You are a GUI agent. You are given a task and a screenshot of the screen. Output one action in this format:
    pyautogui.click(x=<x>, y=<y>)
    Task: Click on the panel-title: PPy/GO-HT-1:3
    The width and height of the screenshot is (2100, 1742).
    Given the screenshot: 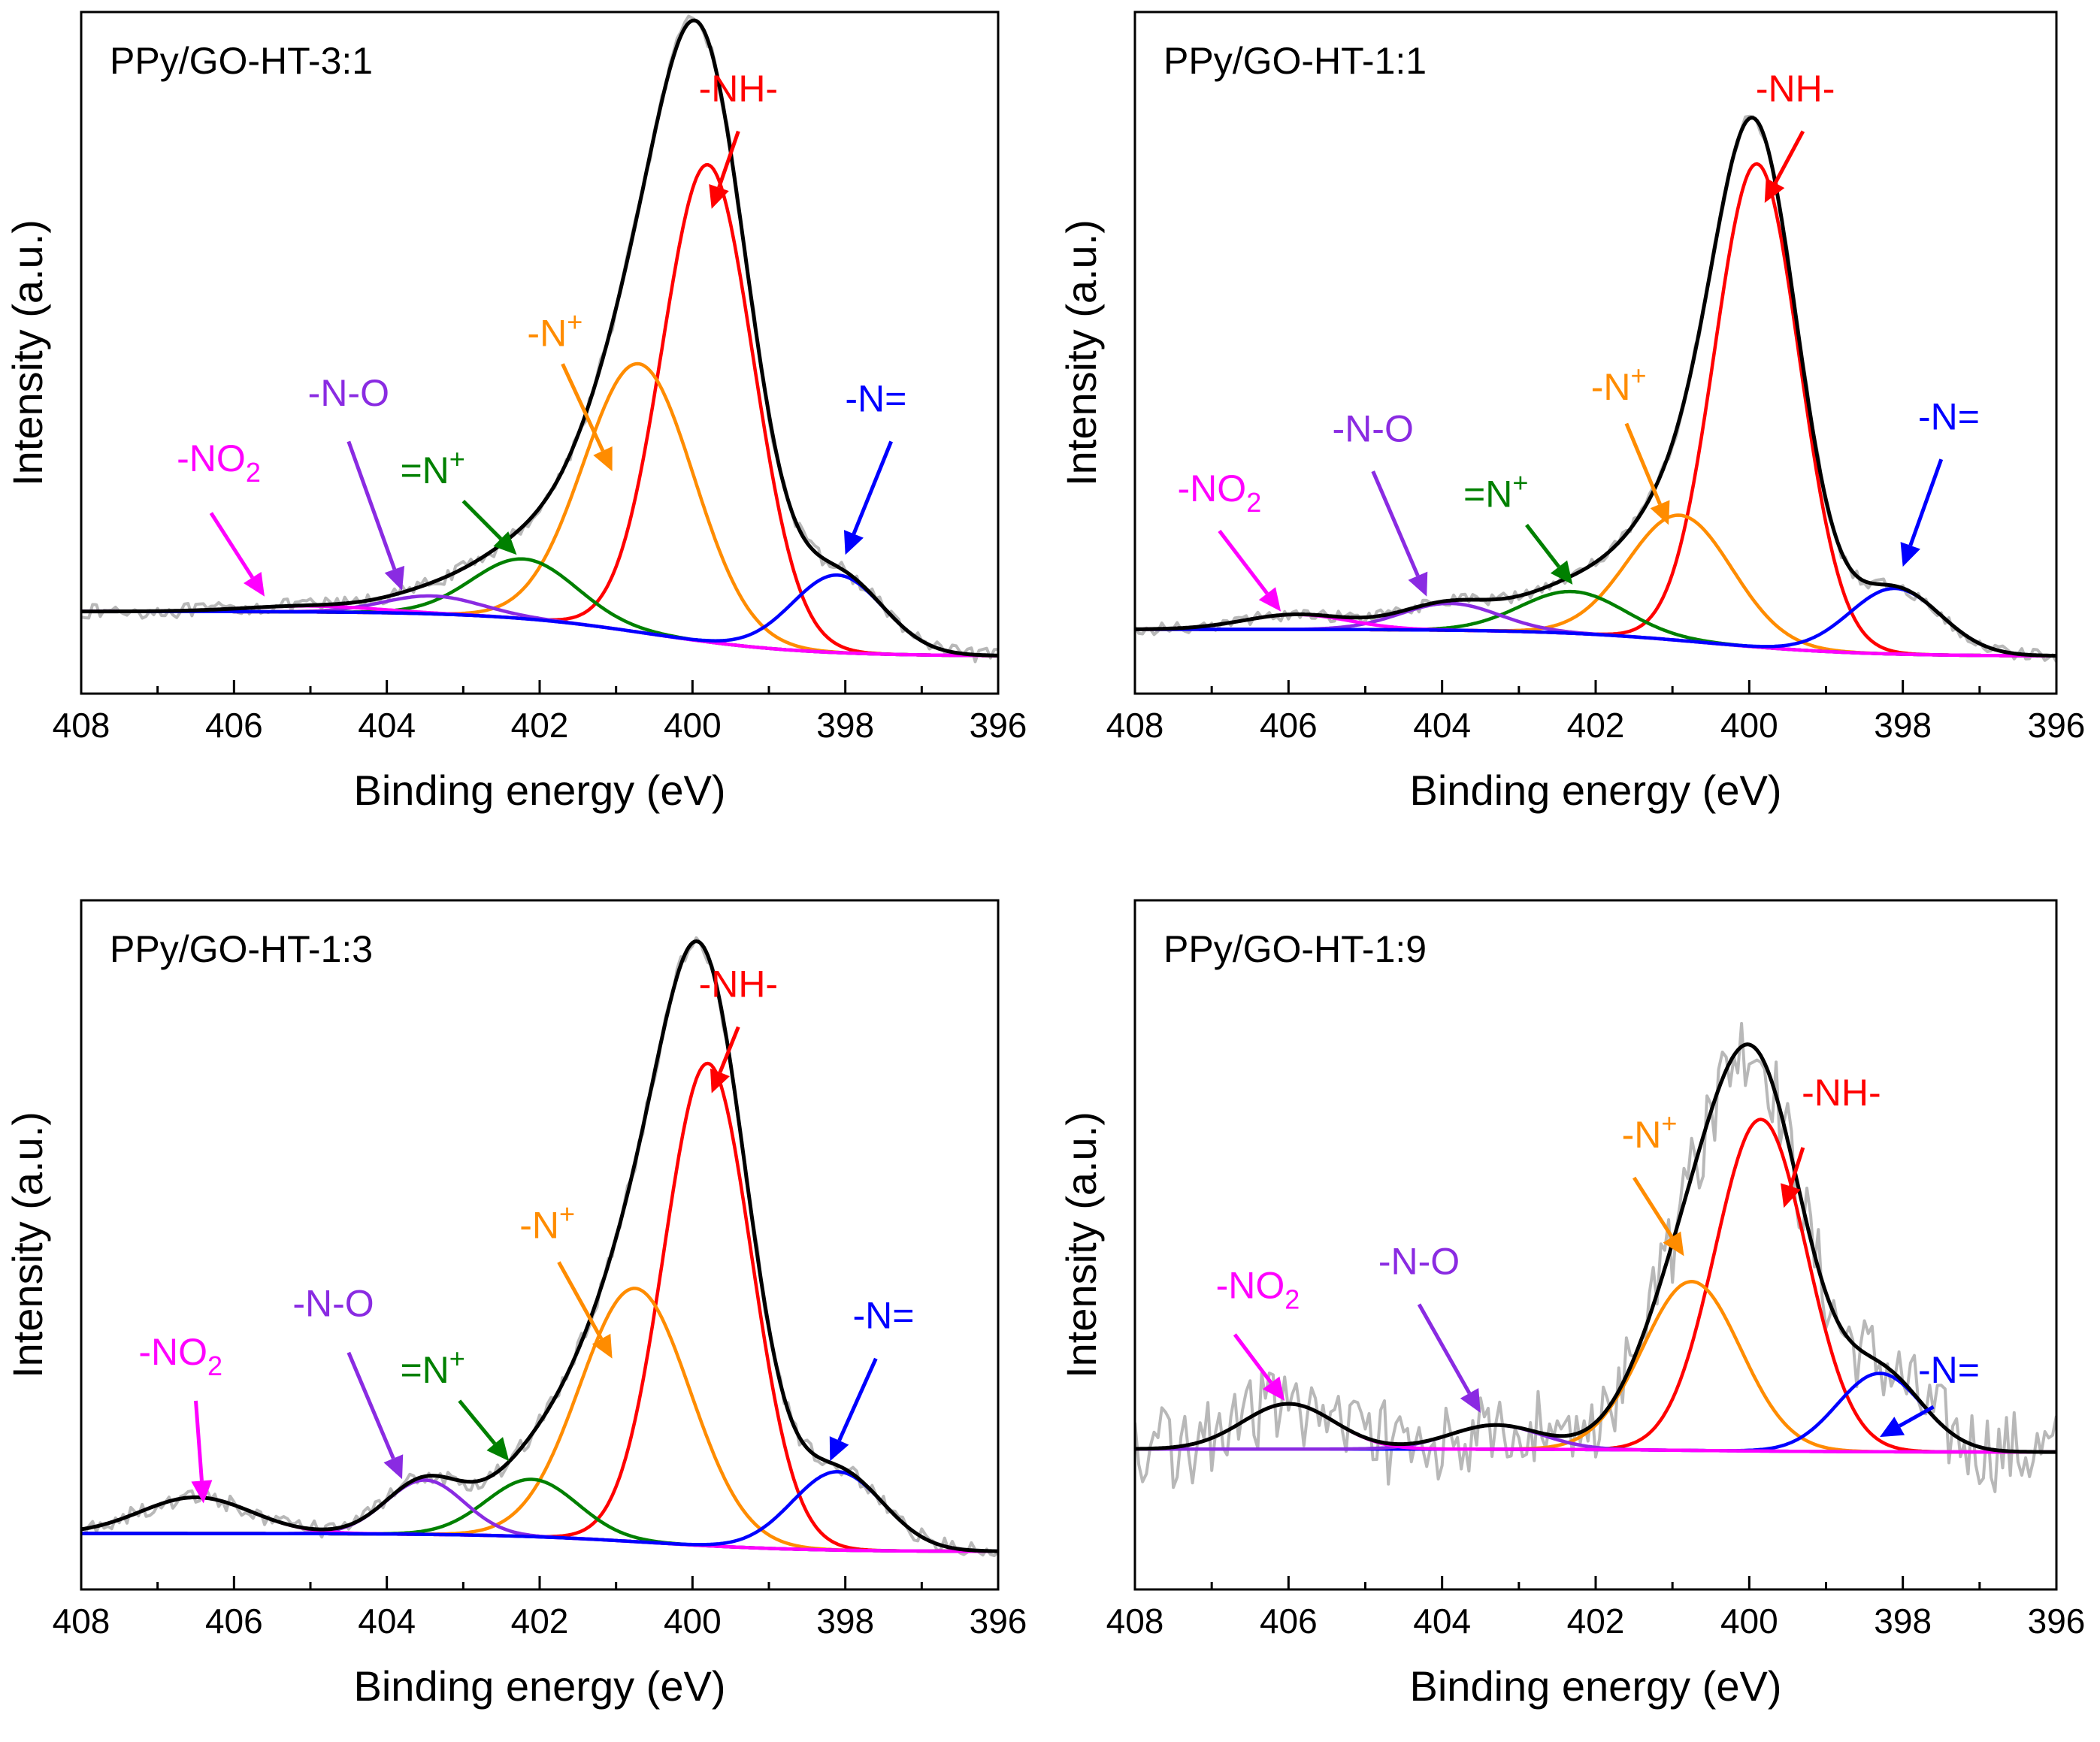 What is the action you would take?
    pyautogui.click(x=241, y=949)
    